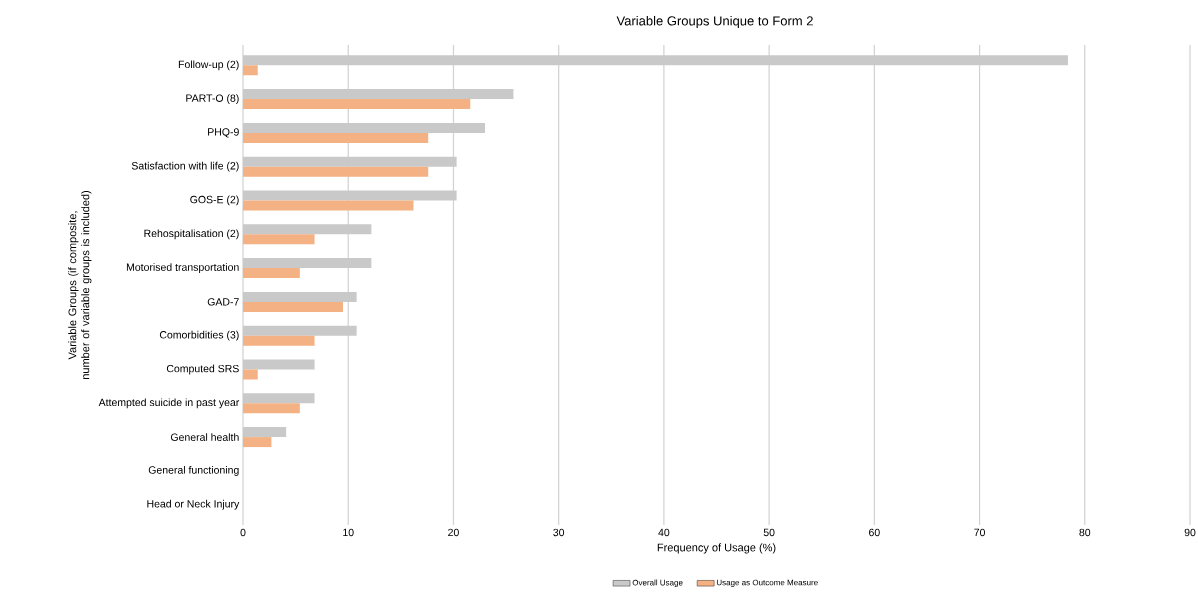  Describe the element at coordinates (716, 548) in the screenshot. I see `x-axis-title: Frequency of Usage (%)` at that location.